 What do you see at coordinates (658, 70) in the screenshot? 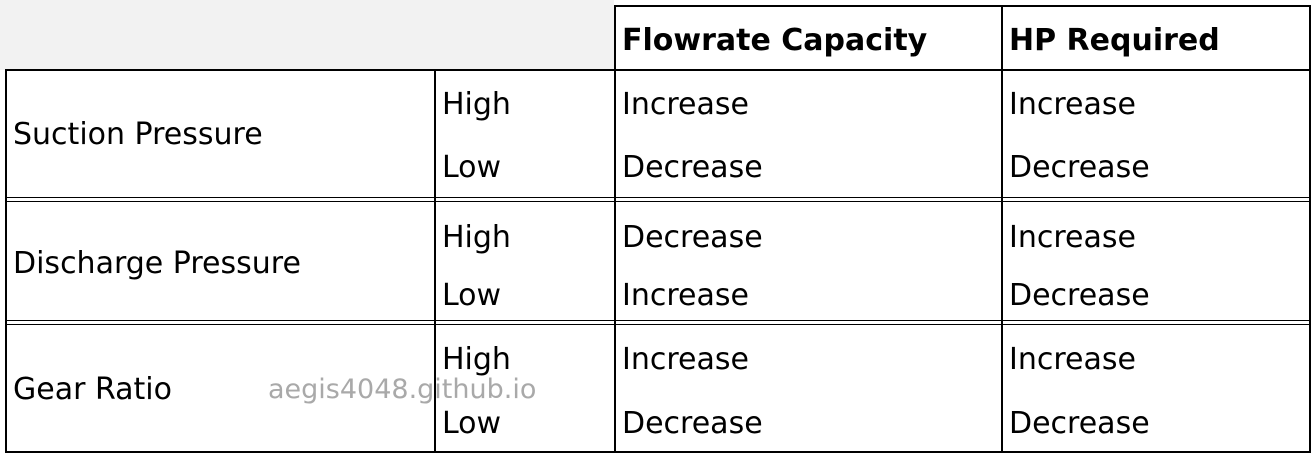
I see `table-top-border` at bounding box center [658, 70].